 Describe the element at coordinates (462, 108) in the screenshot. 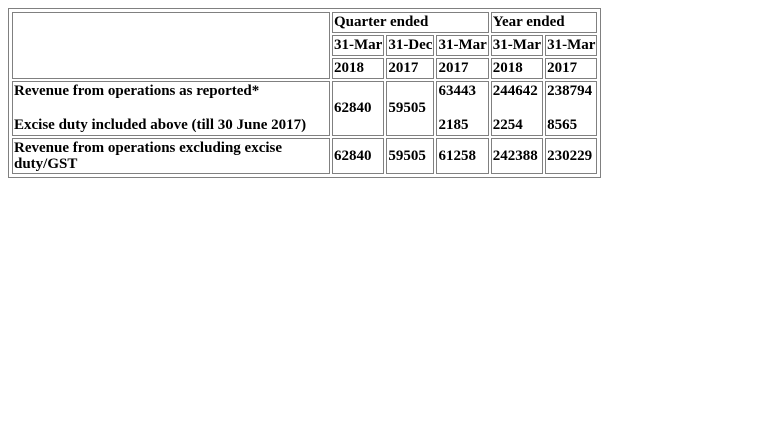

I see `stacked-values-cell: 63443 2185` at that location.